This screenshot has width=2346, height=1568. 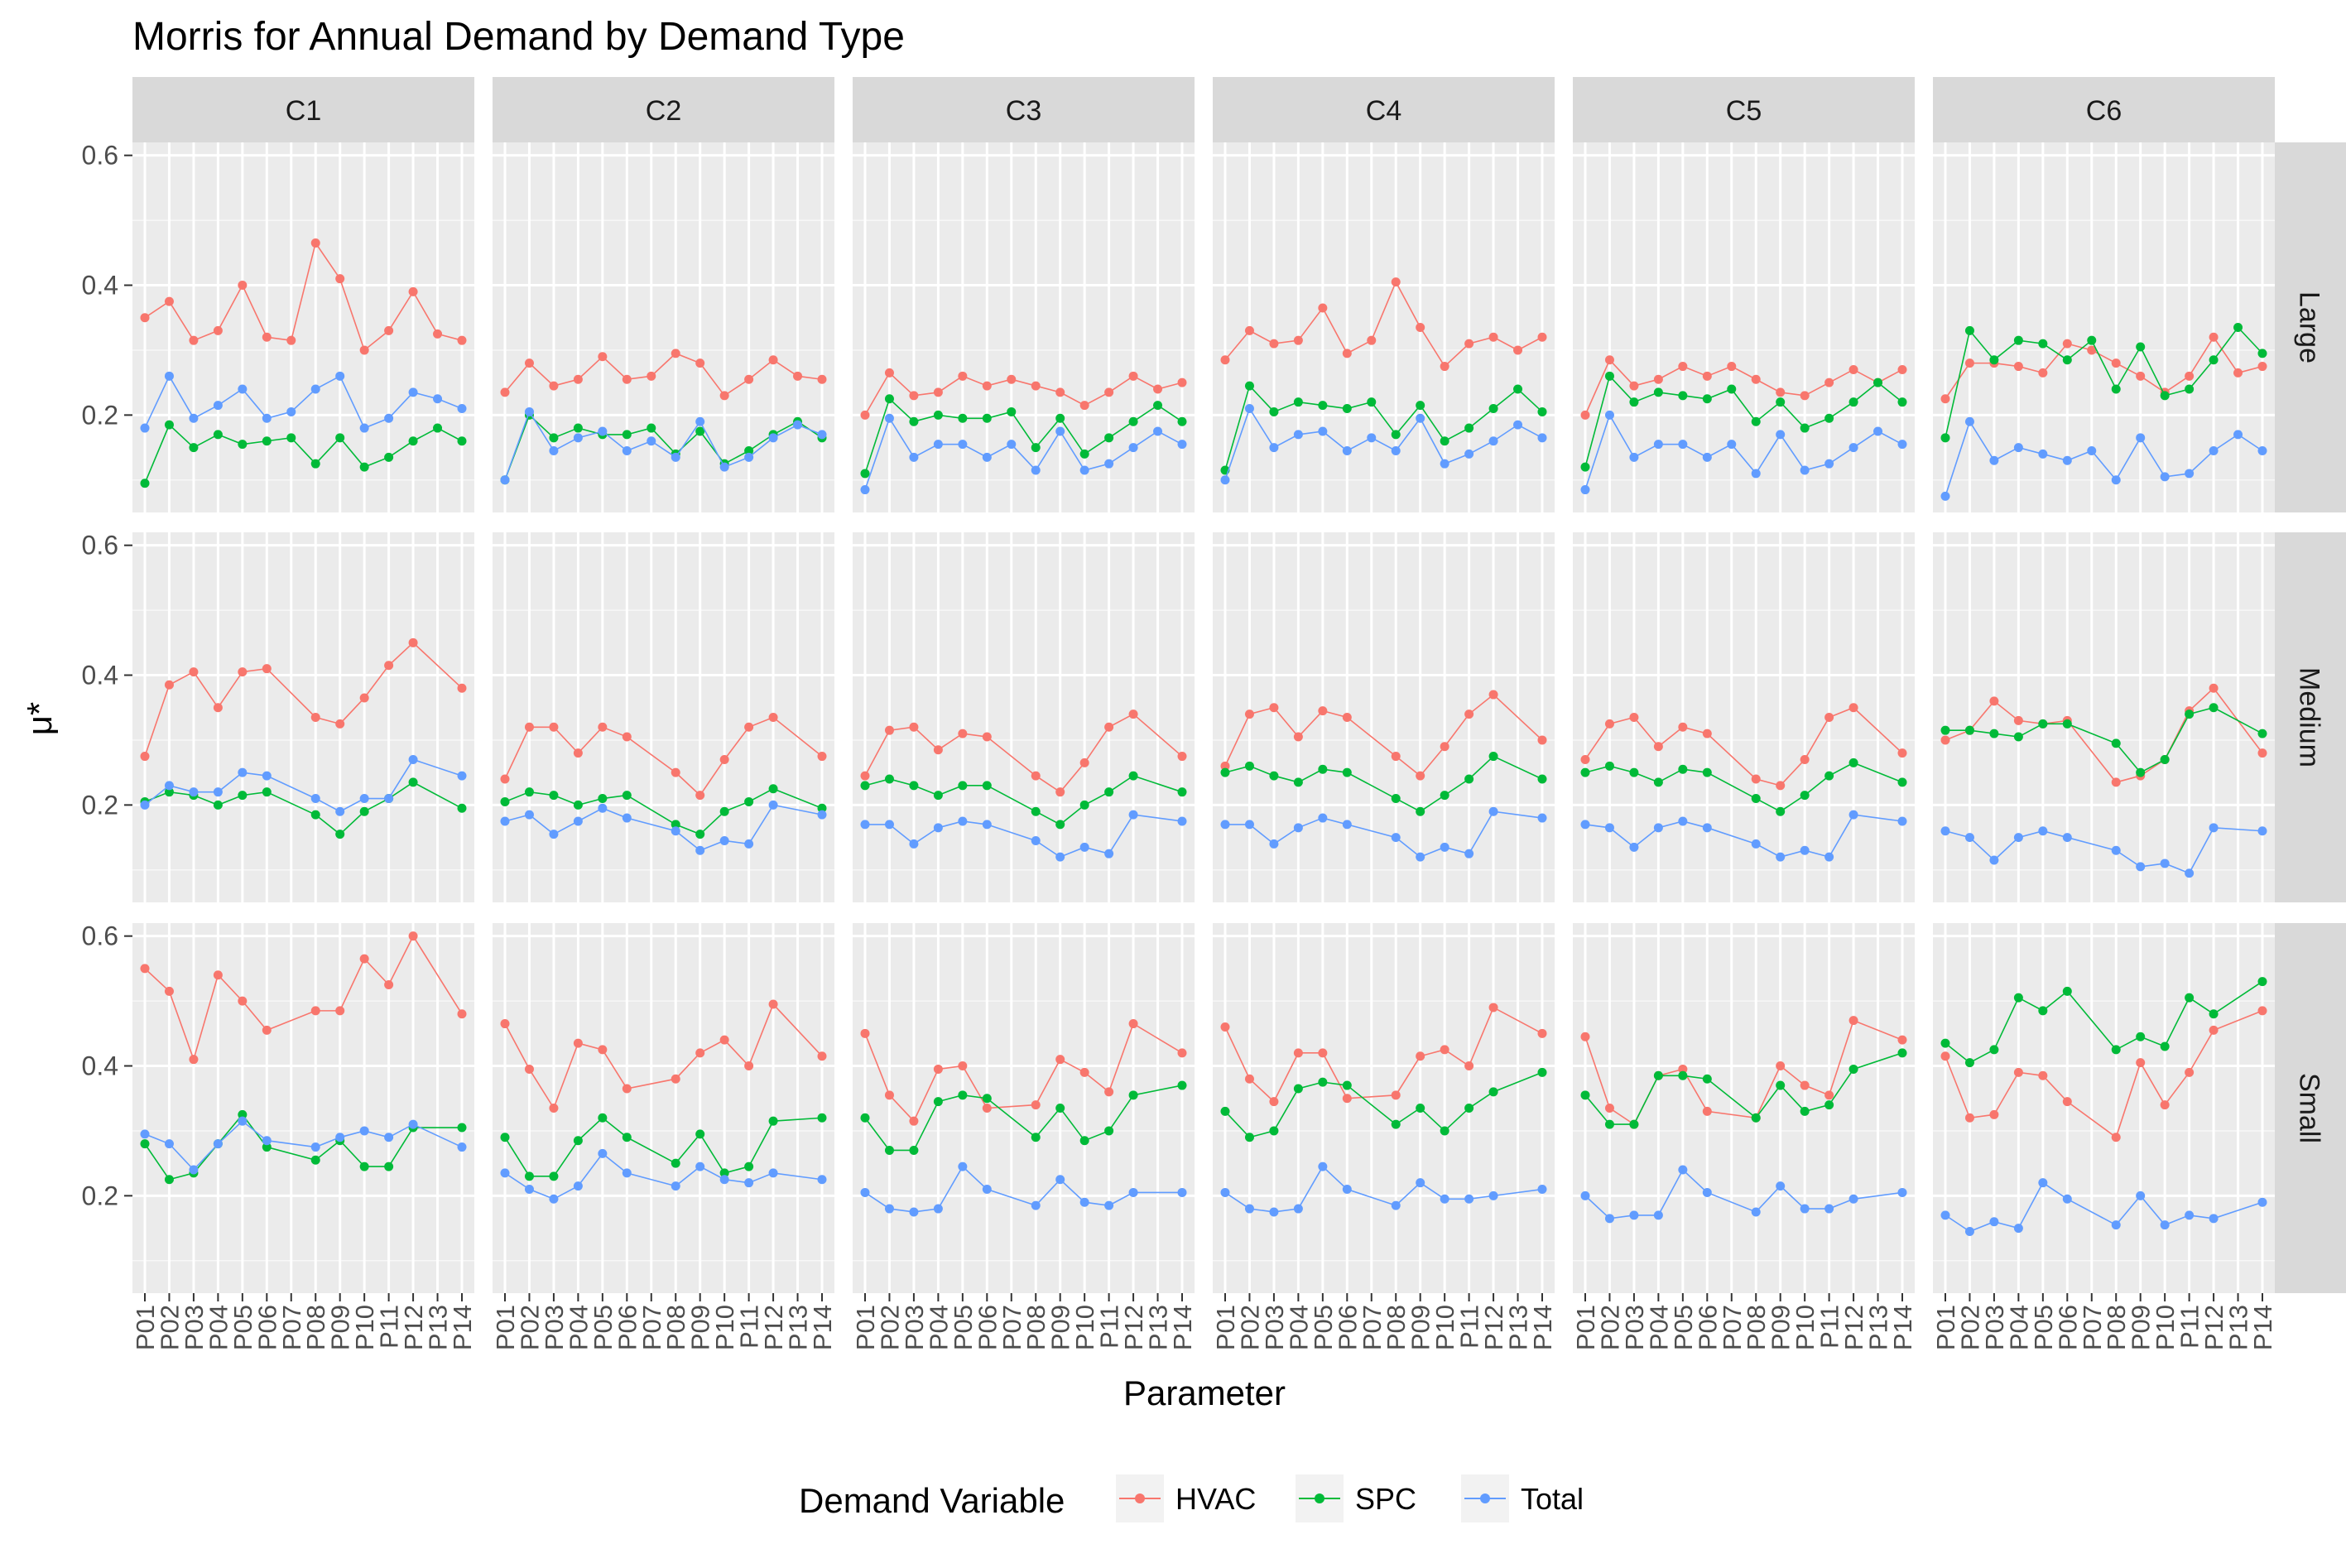 I want to click on x-tick-label: P05, so click(x=964, y=1327).